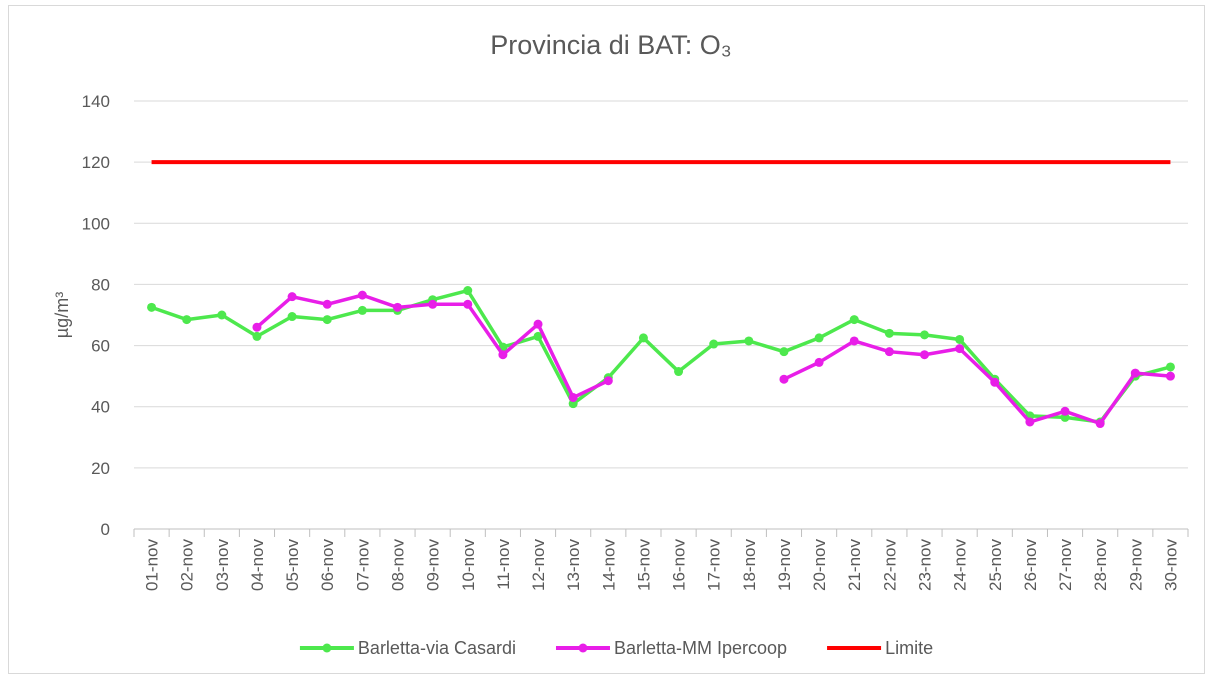 The height and width of the screenshot is (680, 1213). I want to click on legend-label: Barletta-via Casardi, so click(437, 648).